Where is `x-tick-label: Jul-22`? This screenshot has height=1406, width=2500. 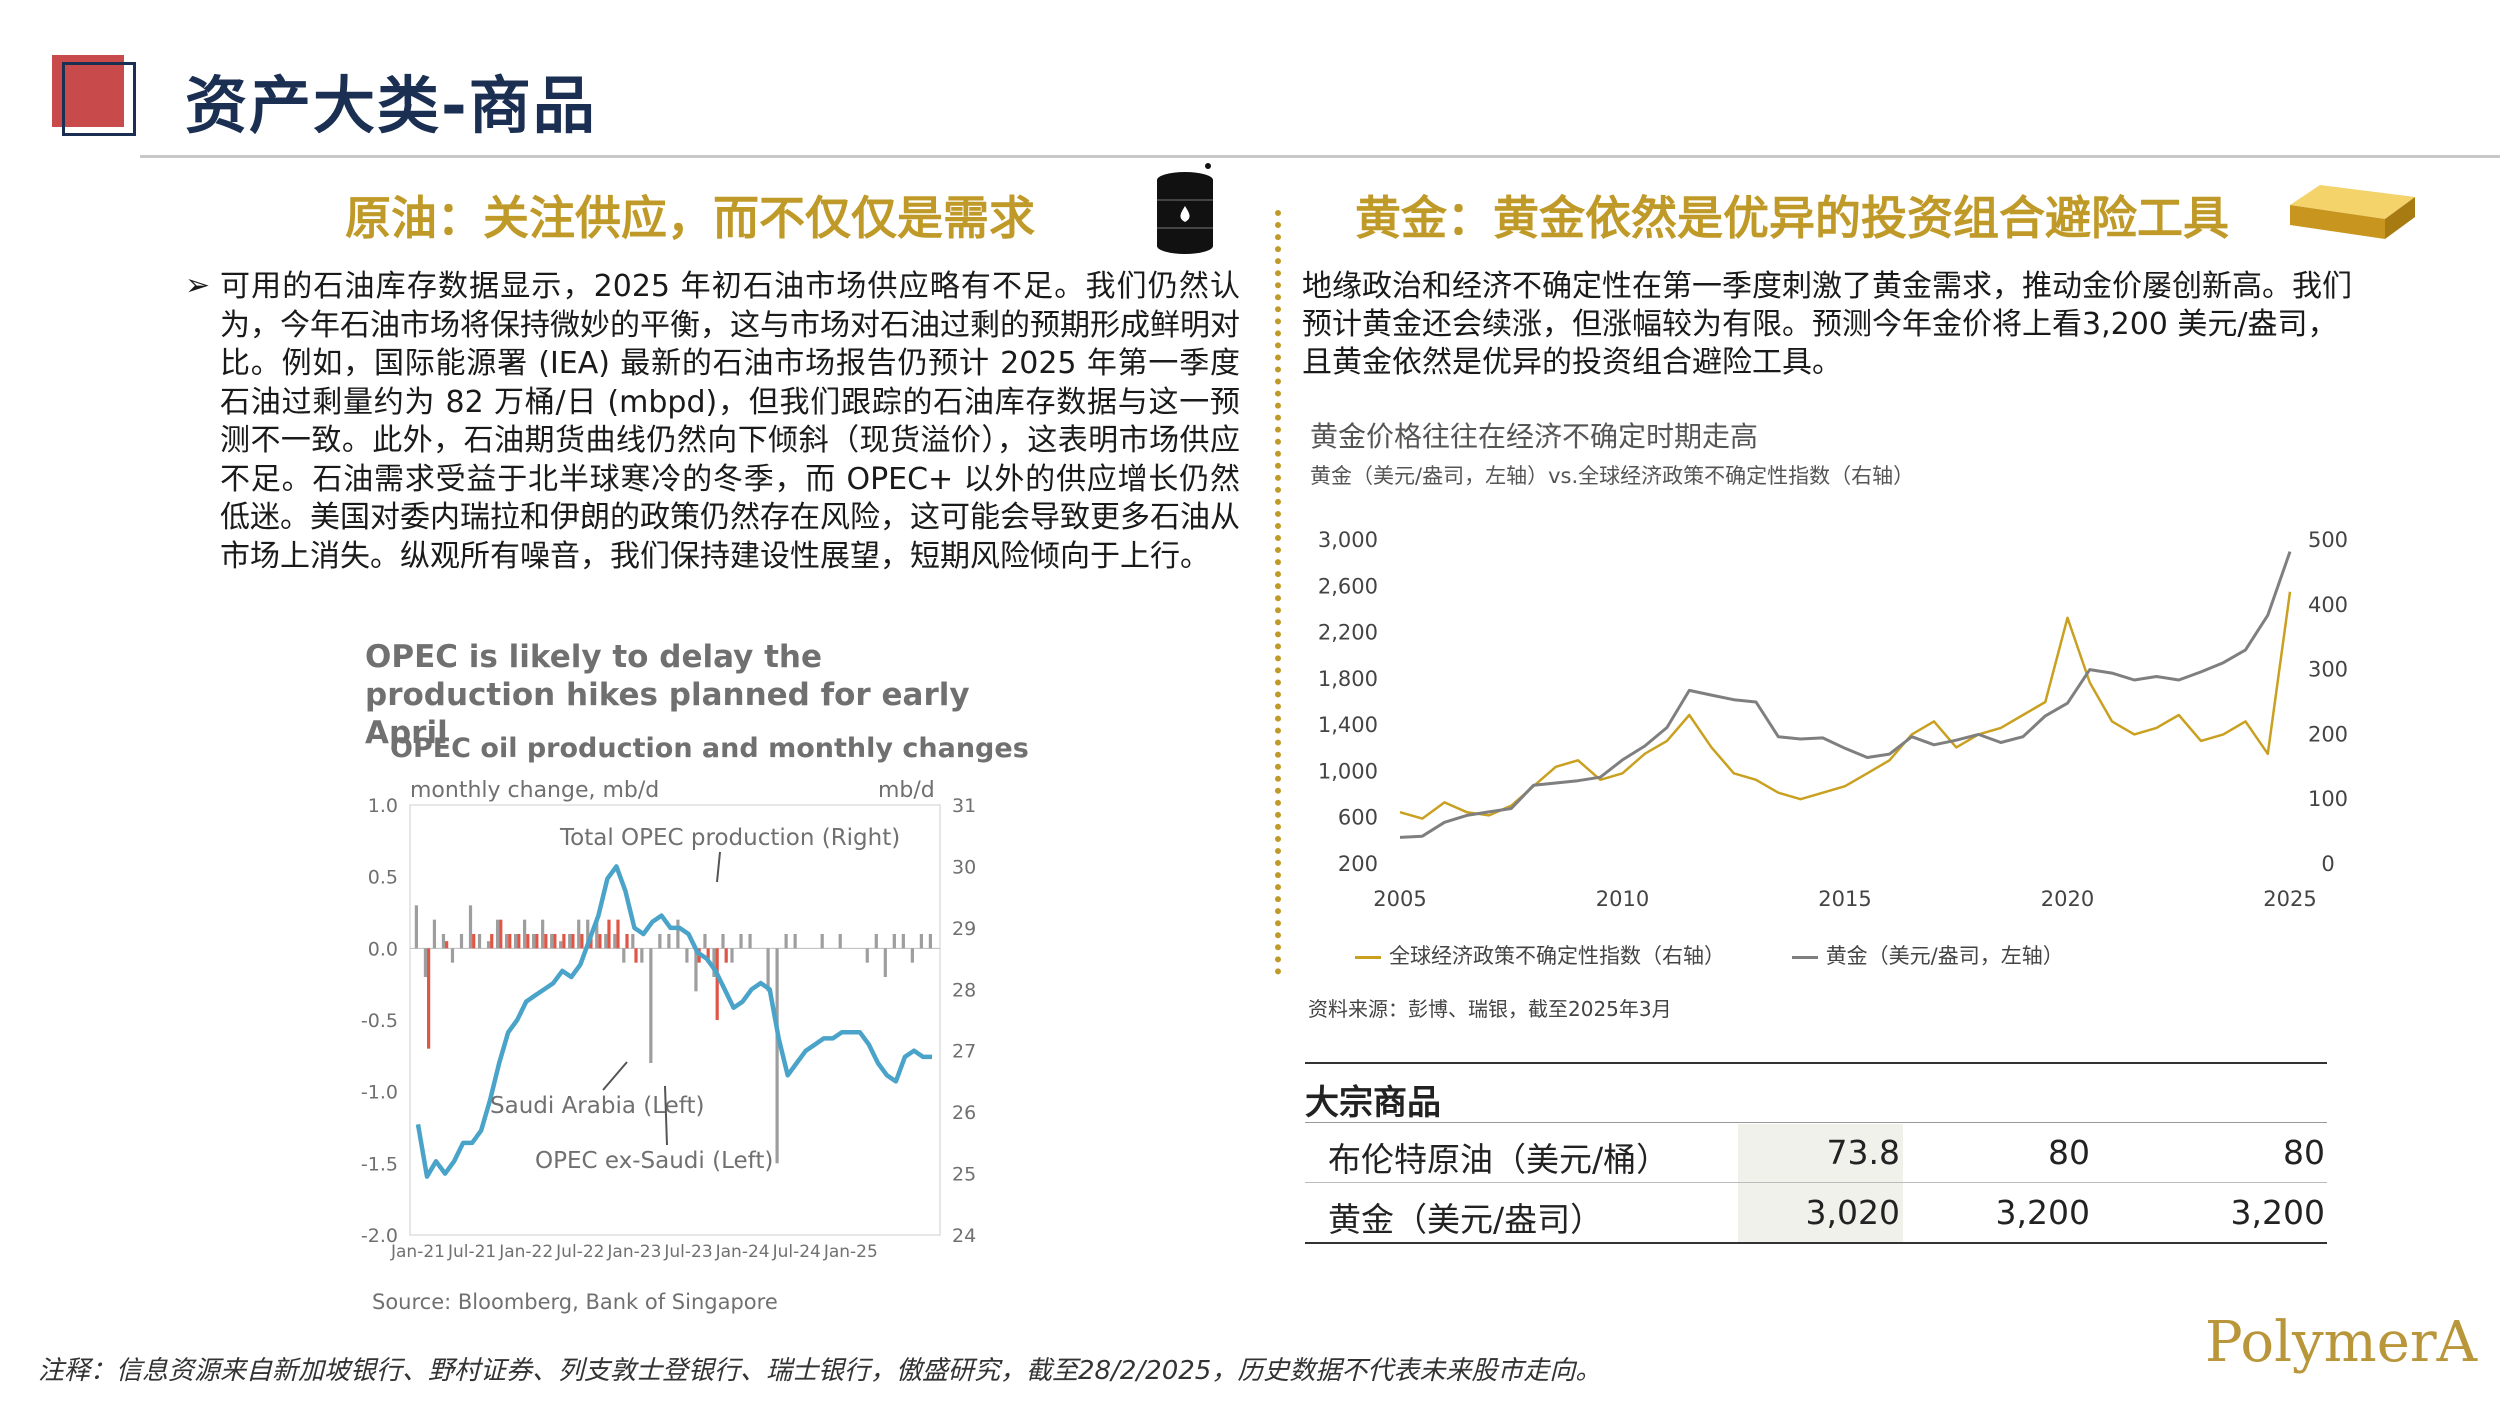 x-tick-label: Jul-22 is located at coordinates (579, 1252).